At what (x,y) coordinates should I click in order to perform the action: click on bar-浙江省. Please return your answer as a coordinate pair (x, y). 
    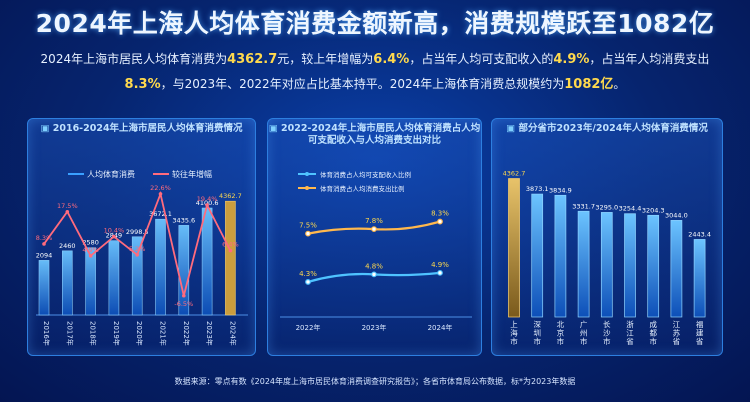
    Looking at the image, I should click on (630, 265).